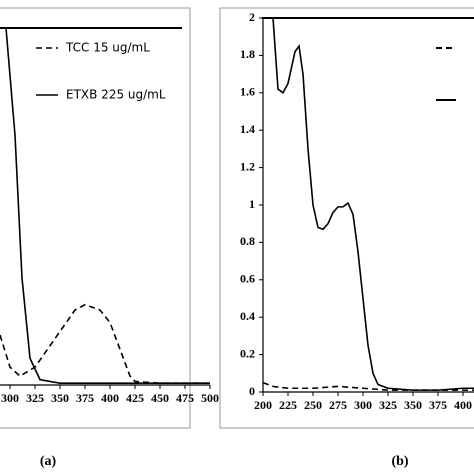  I want to click on y-tick-label: 1.8, so click(247, 54).